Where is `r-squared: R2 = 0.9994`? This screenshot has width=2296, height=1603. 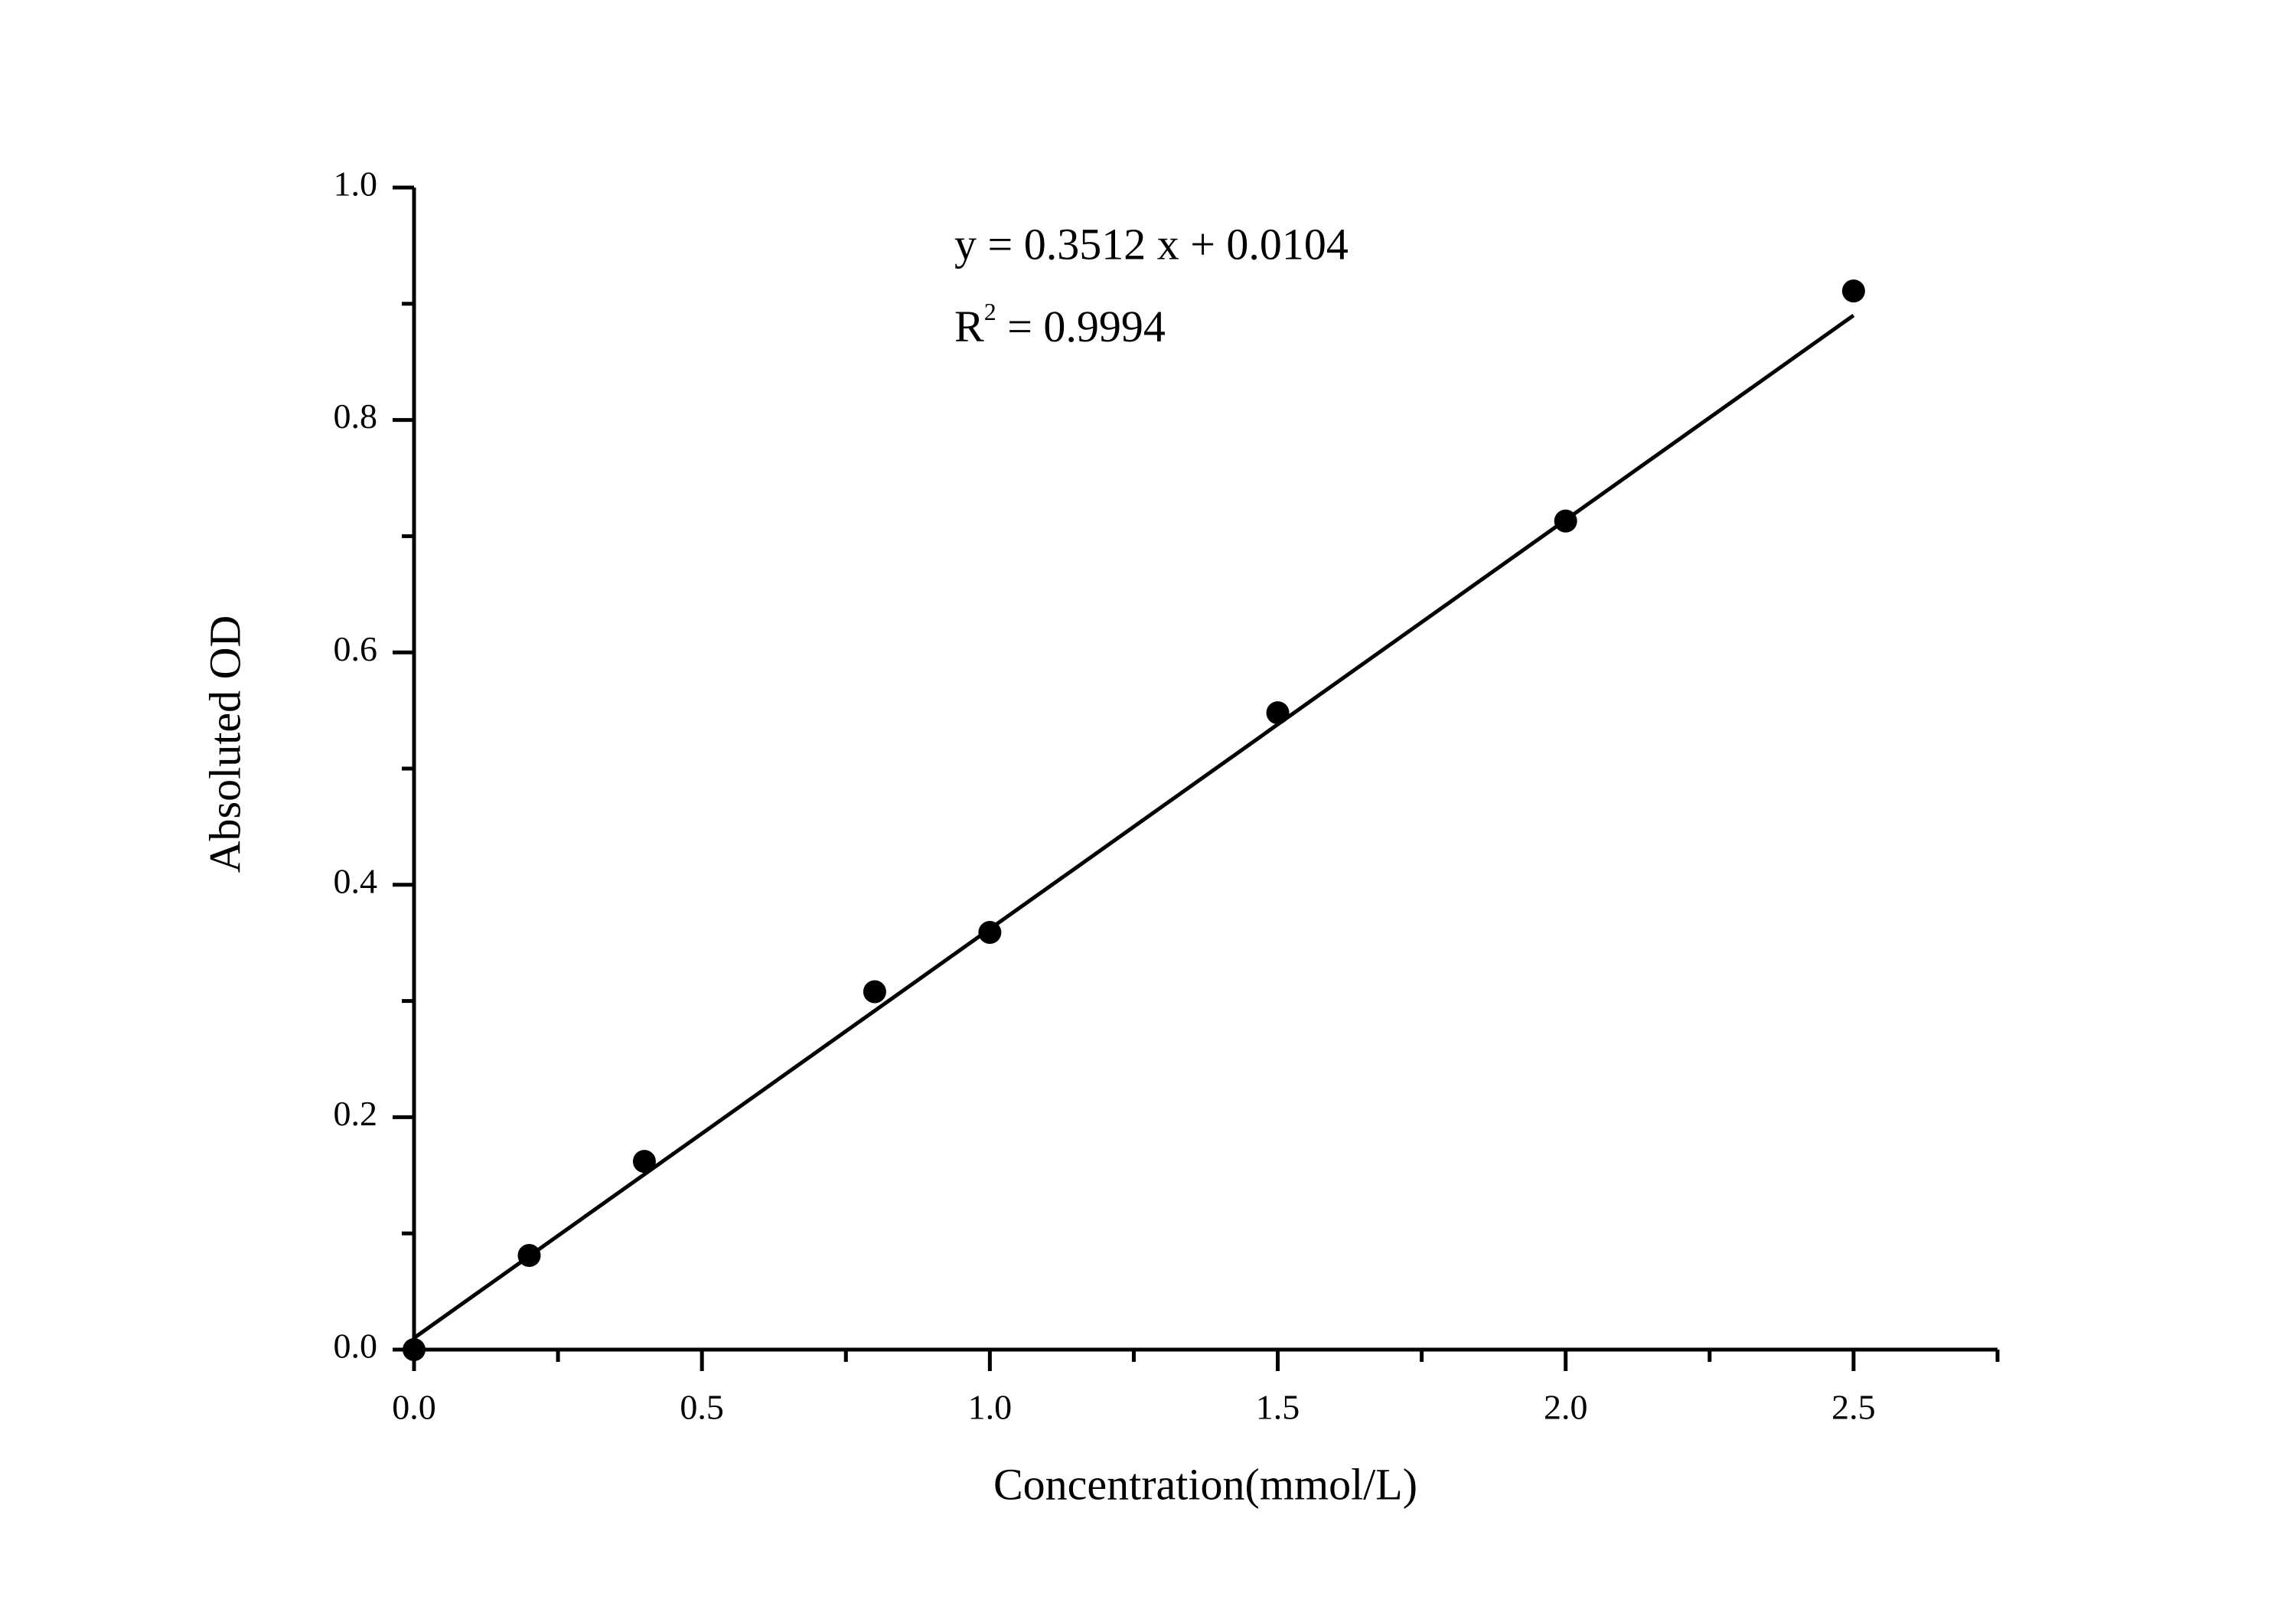 r-squared: R2 = 0.9994 is located at coordinates (1060, 324).